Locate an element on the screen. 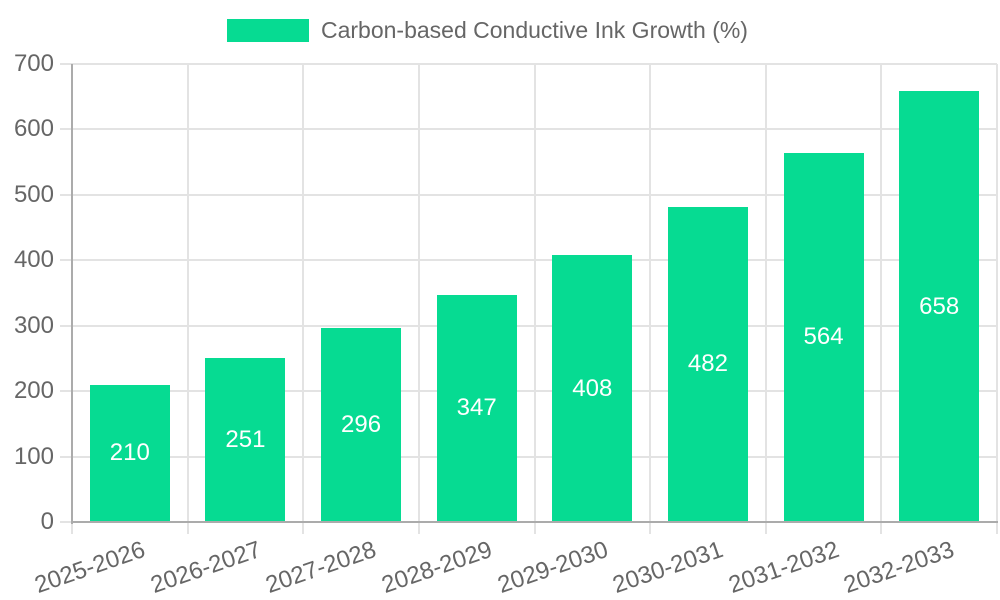  legend: Carbon-based Conductive Ink Growth (%) is located at coordinates (487, 30).